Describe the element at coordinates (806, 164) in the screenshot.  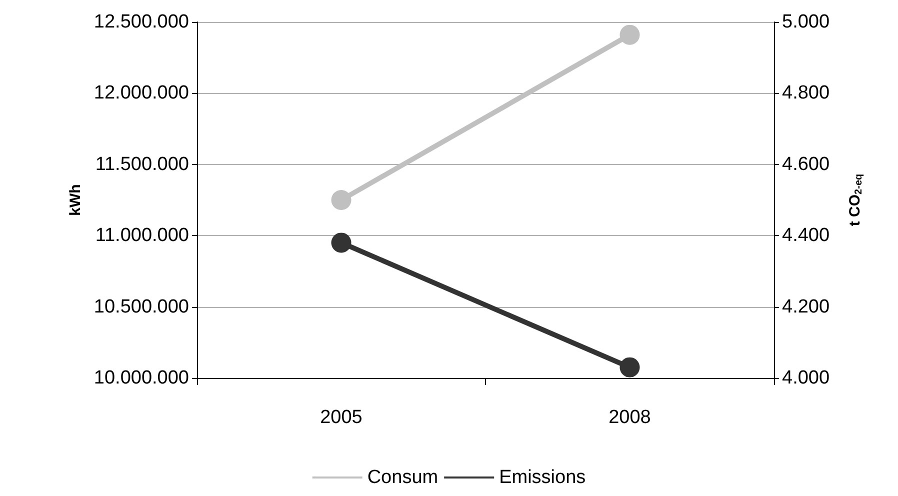
I see `y2-tick-label: 4.600` at that location.